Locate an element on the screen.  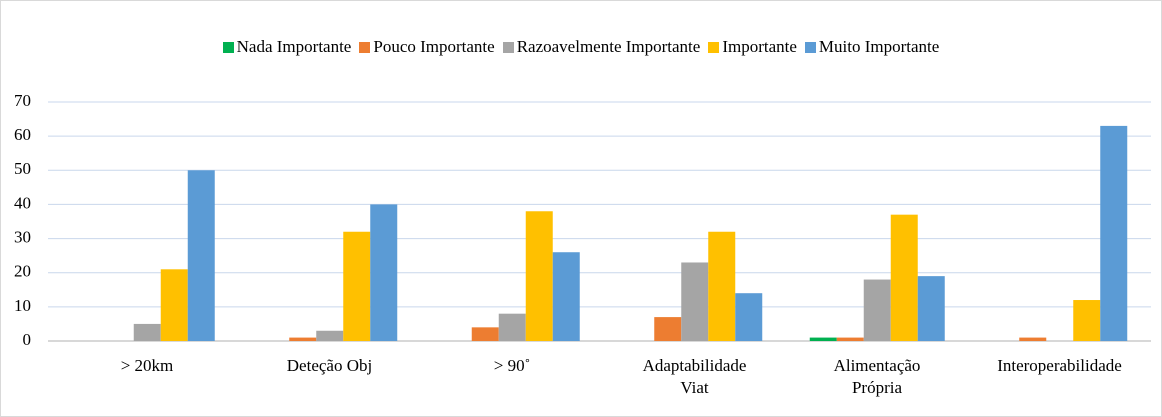
legend-item: Importante is located at coordinates (752, 47).